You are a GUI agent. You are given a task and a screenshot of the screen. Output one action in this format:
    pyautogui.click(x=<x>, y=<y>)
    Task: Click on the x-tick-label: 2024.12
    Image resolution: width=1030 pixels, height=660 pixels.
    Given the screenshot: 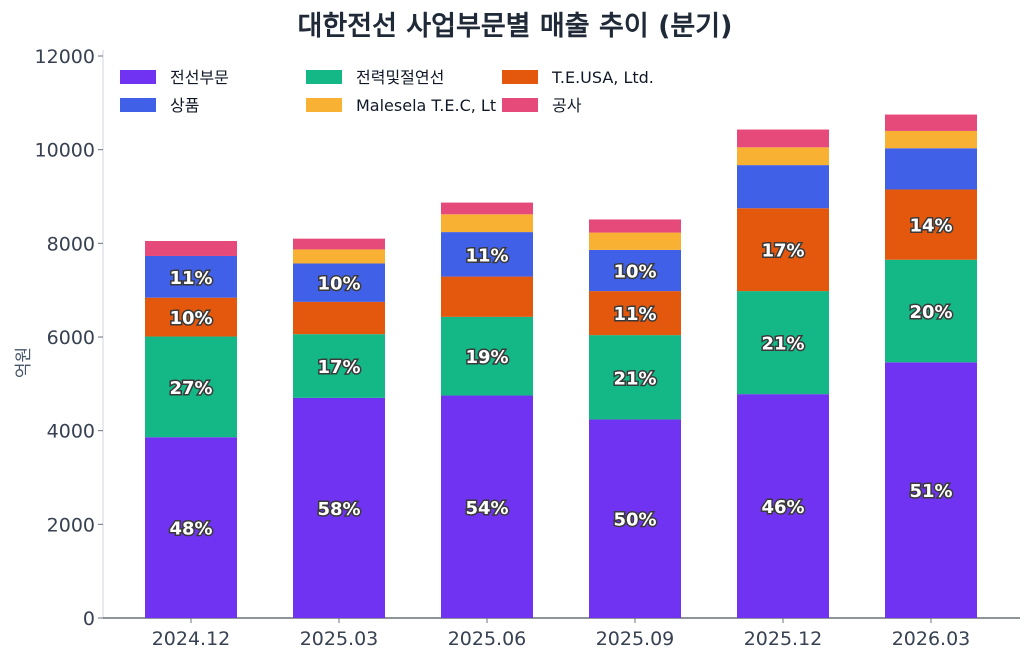 What is the action you would take?
    pyautogui.click(x=191, y=639)
    